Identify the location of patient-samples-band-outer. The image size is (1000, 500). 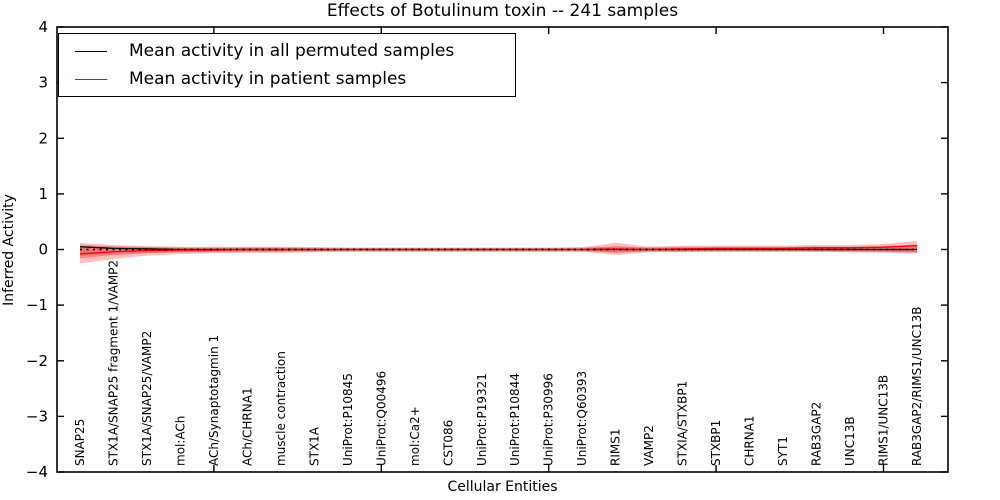
(498, 252).